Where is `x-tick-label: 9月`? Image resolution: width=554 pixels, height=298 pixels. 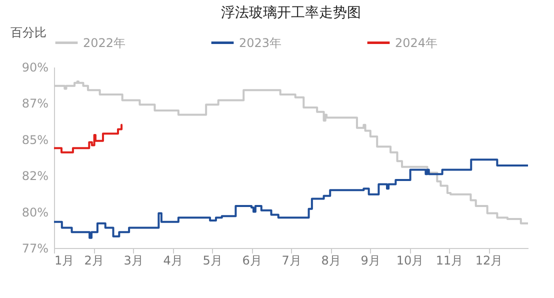
x-tick-label: 9月 is located at coordinates (370, 261).